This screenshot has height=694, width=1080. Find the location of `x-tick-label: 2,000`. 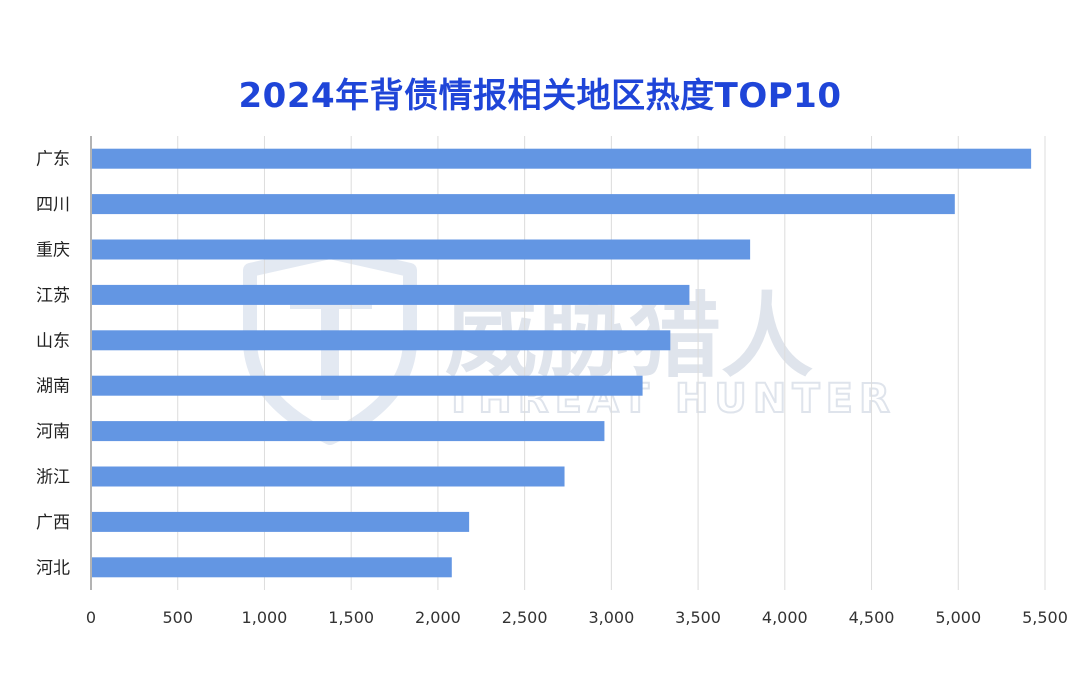

x-tick-label: 2,000 is located at coordinates (438, 617).